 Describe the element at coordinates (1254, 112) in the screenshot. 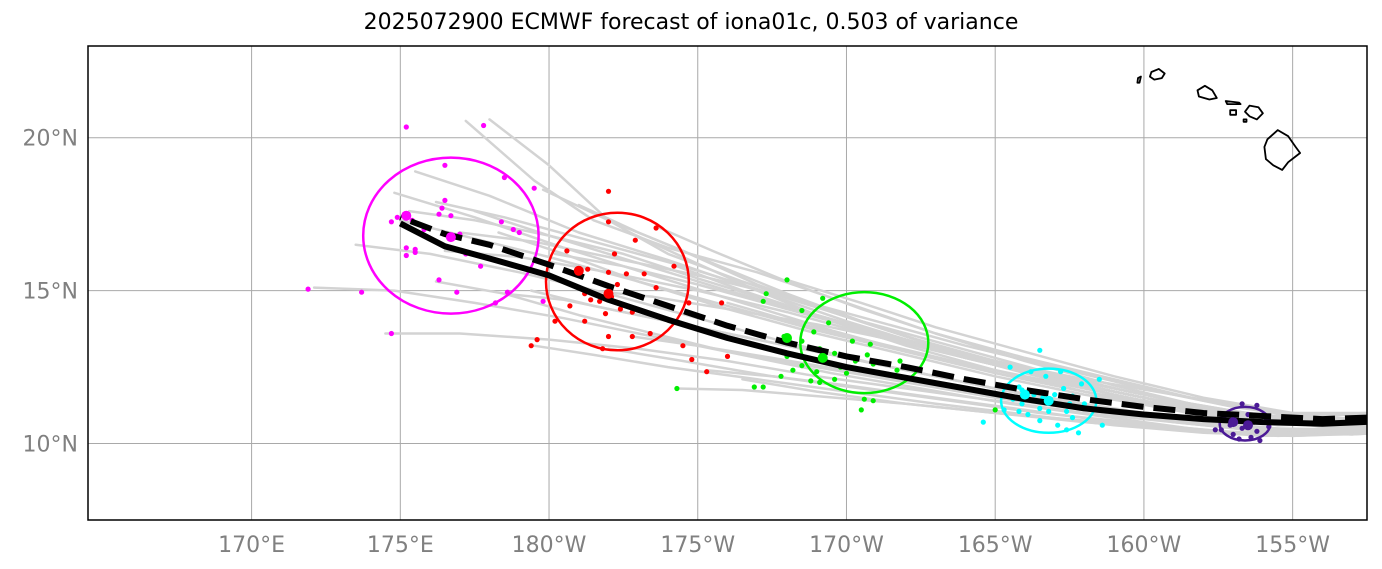

I see `island-maui` at that location.